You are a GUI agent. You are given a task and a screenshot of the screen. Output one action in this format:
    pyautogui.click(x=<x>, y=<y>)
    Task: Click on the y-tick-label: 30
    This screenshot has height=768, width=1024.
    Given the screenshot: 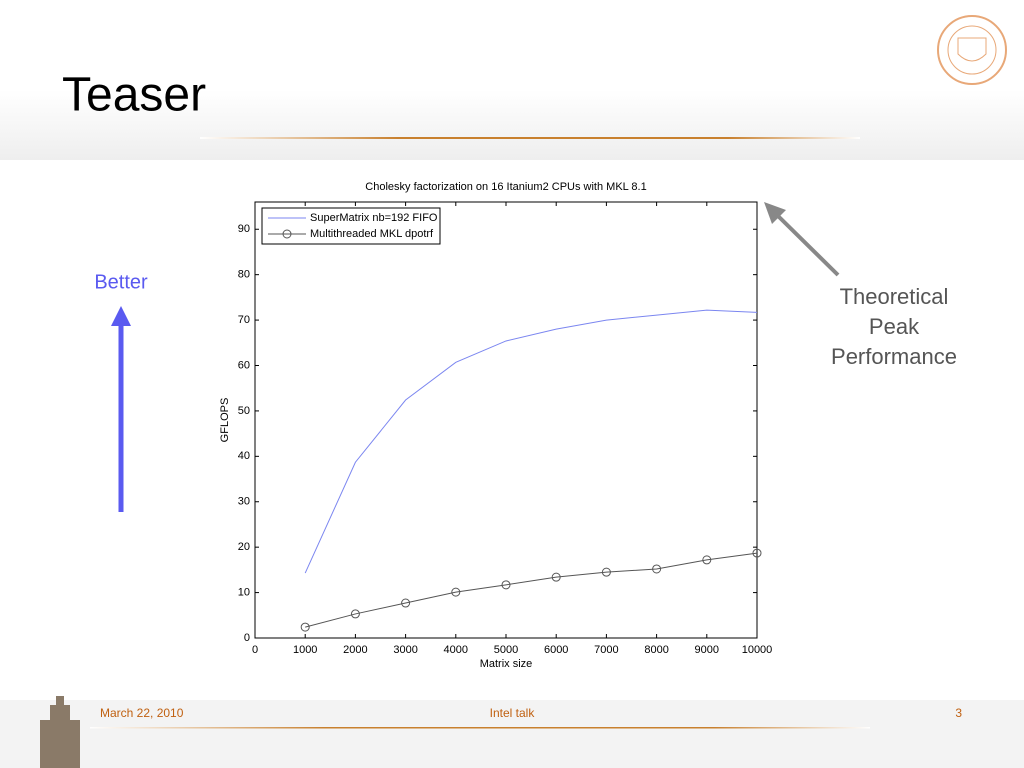 What is the action you would take?
    pyautogui.click(x=244, y=502)
    